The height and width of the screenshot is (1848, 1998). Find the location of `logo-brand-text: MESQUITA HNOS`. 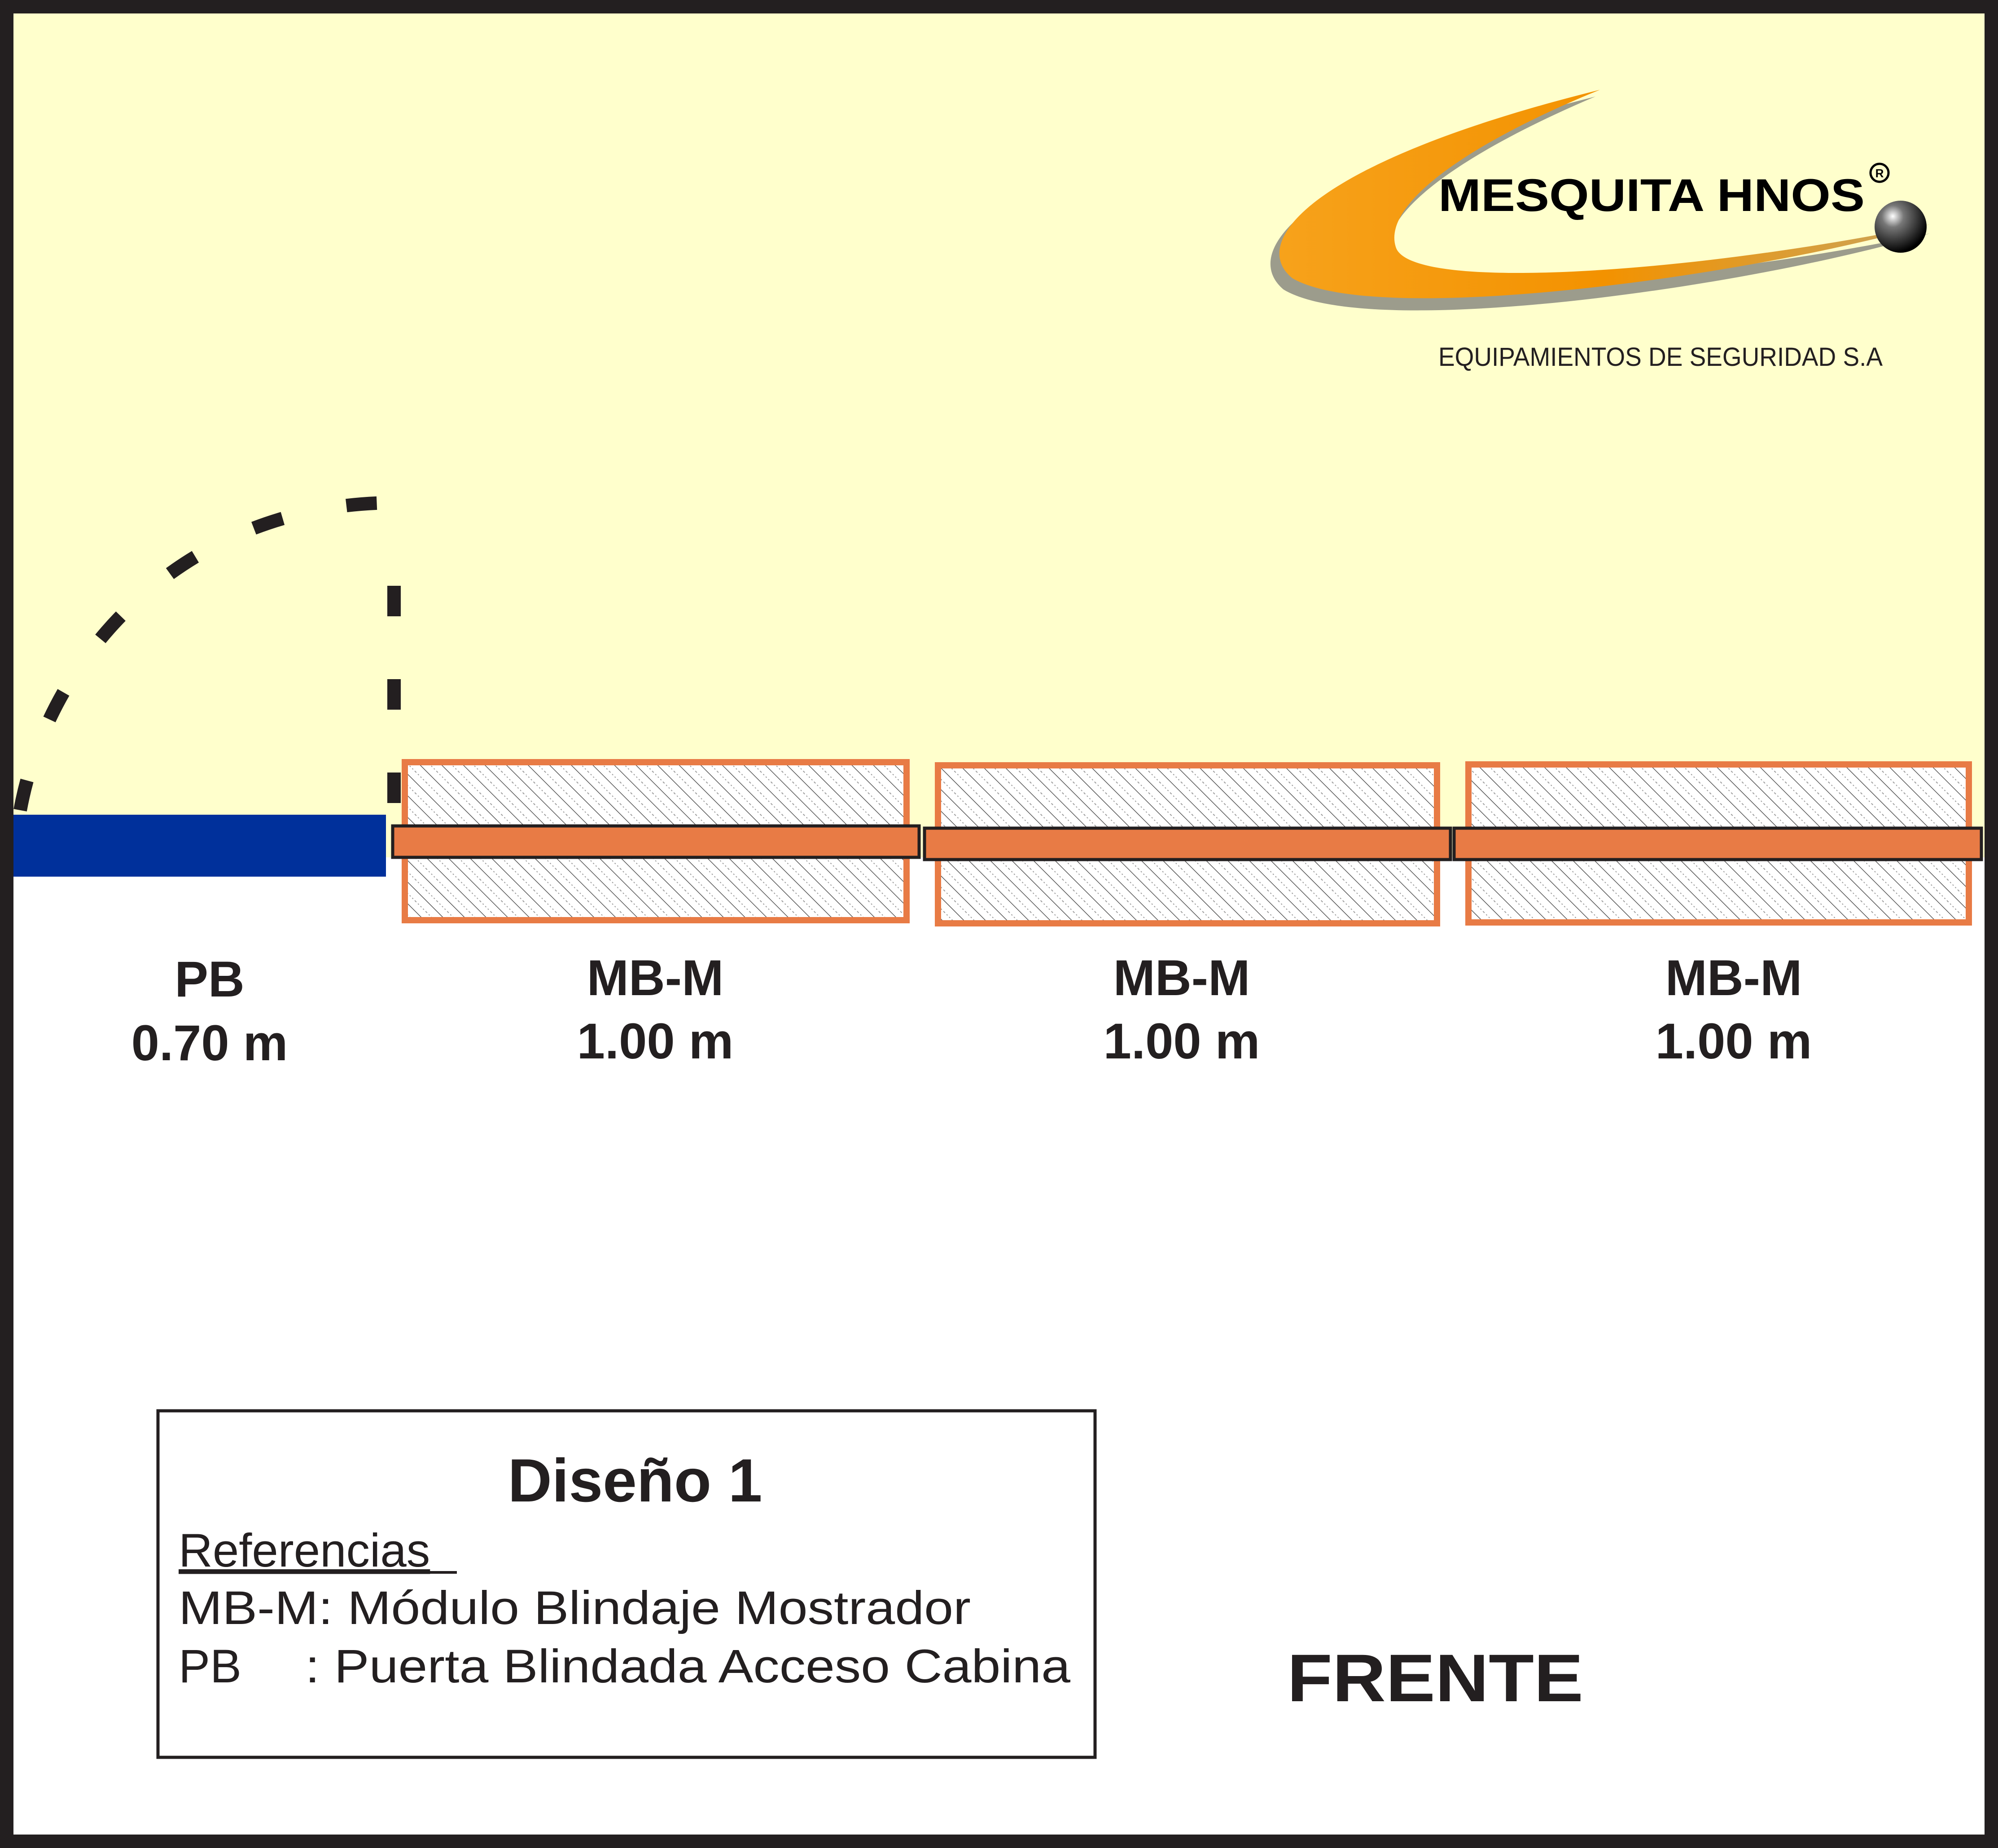

logo-brand-text: MESQUITA HNOS is located at coordinates (1651, 195).